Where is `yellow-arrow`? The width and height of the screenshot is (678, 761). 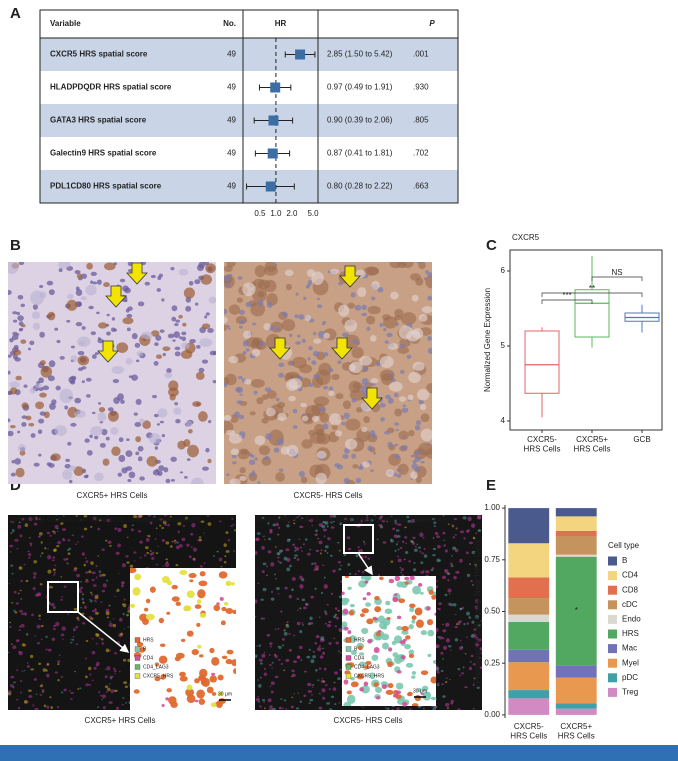
yellow-arrow is located at coordinates (137, 273).